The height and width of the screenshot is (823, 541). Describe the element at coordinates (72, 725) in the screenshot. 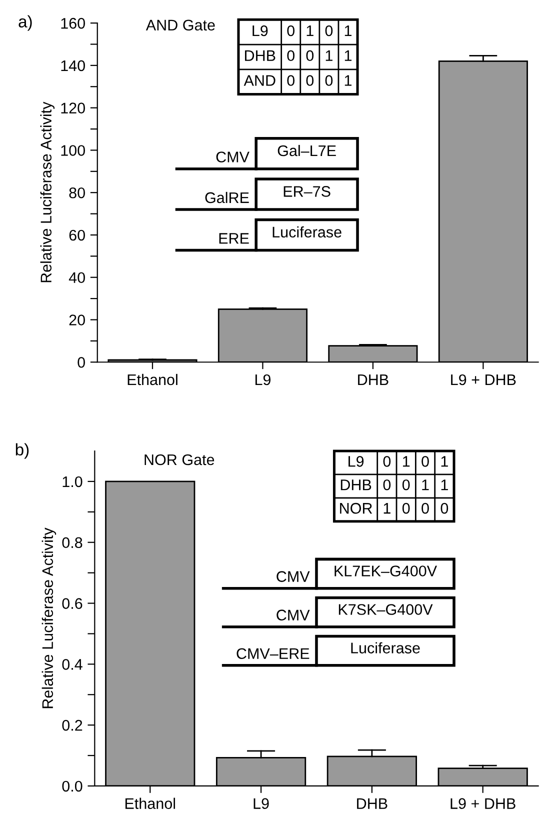

I see `y-tick-label: 0.2` at that location.